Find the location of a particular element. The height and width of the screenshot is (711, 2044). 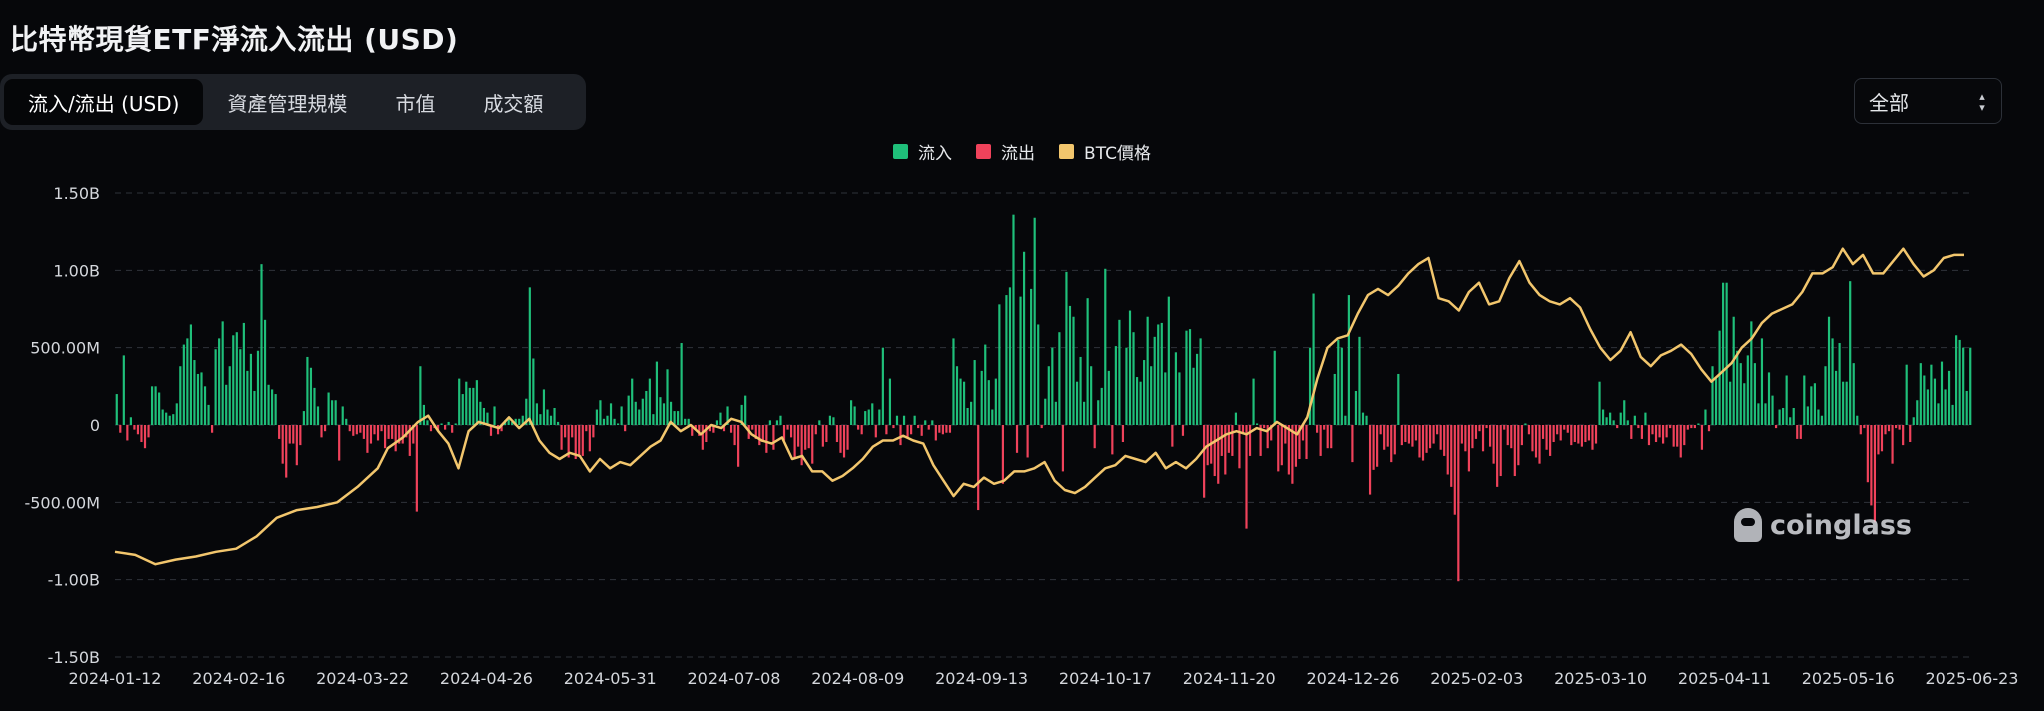

legend-item-btc-price: BTC價格 is located at coordinates (1105, 151).